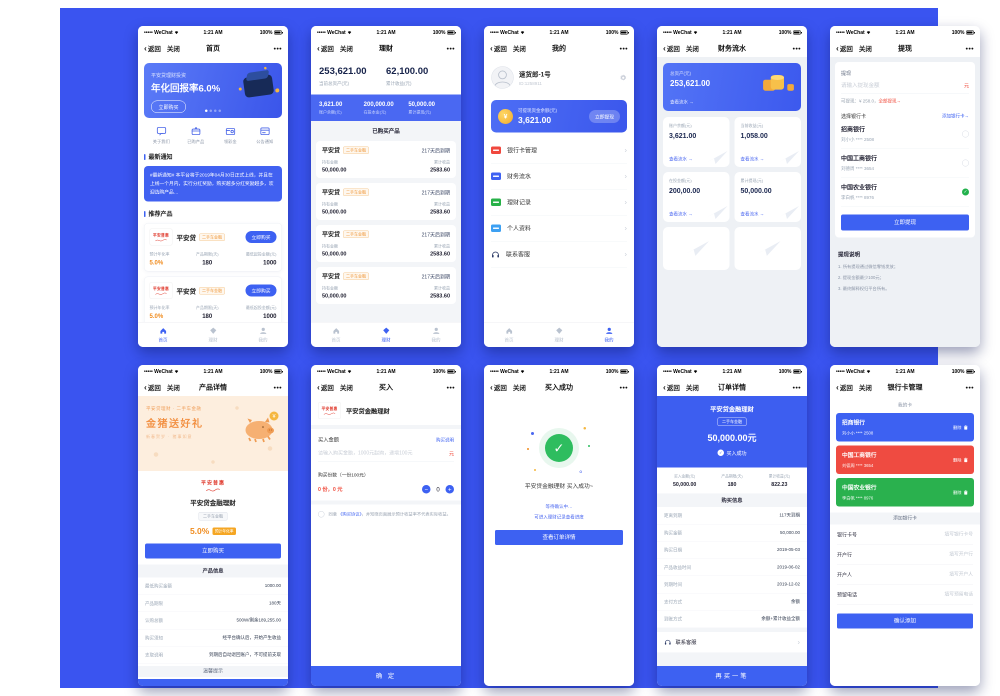 The height and width of the screenshot is (696, 1000). Describe the element at coordinates (922, 594) in the screenshot. I see `phone-input` at that location.